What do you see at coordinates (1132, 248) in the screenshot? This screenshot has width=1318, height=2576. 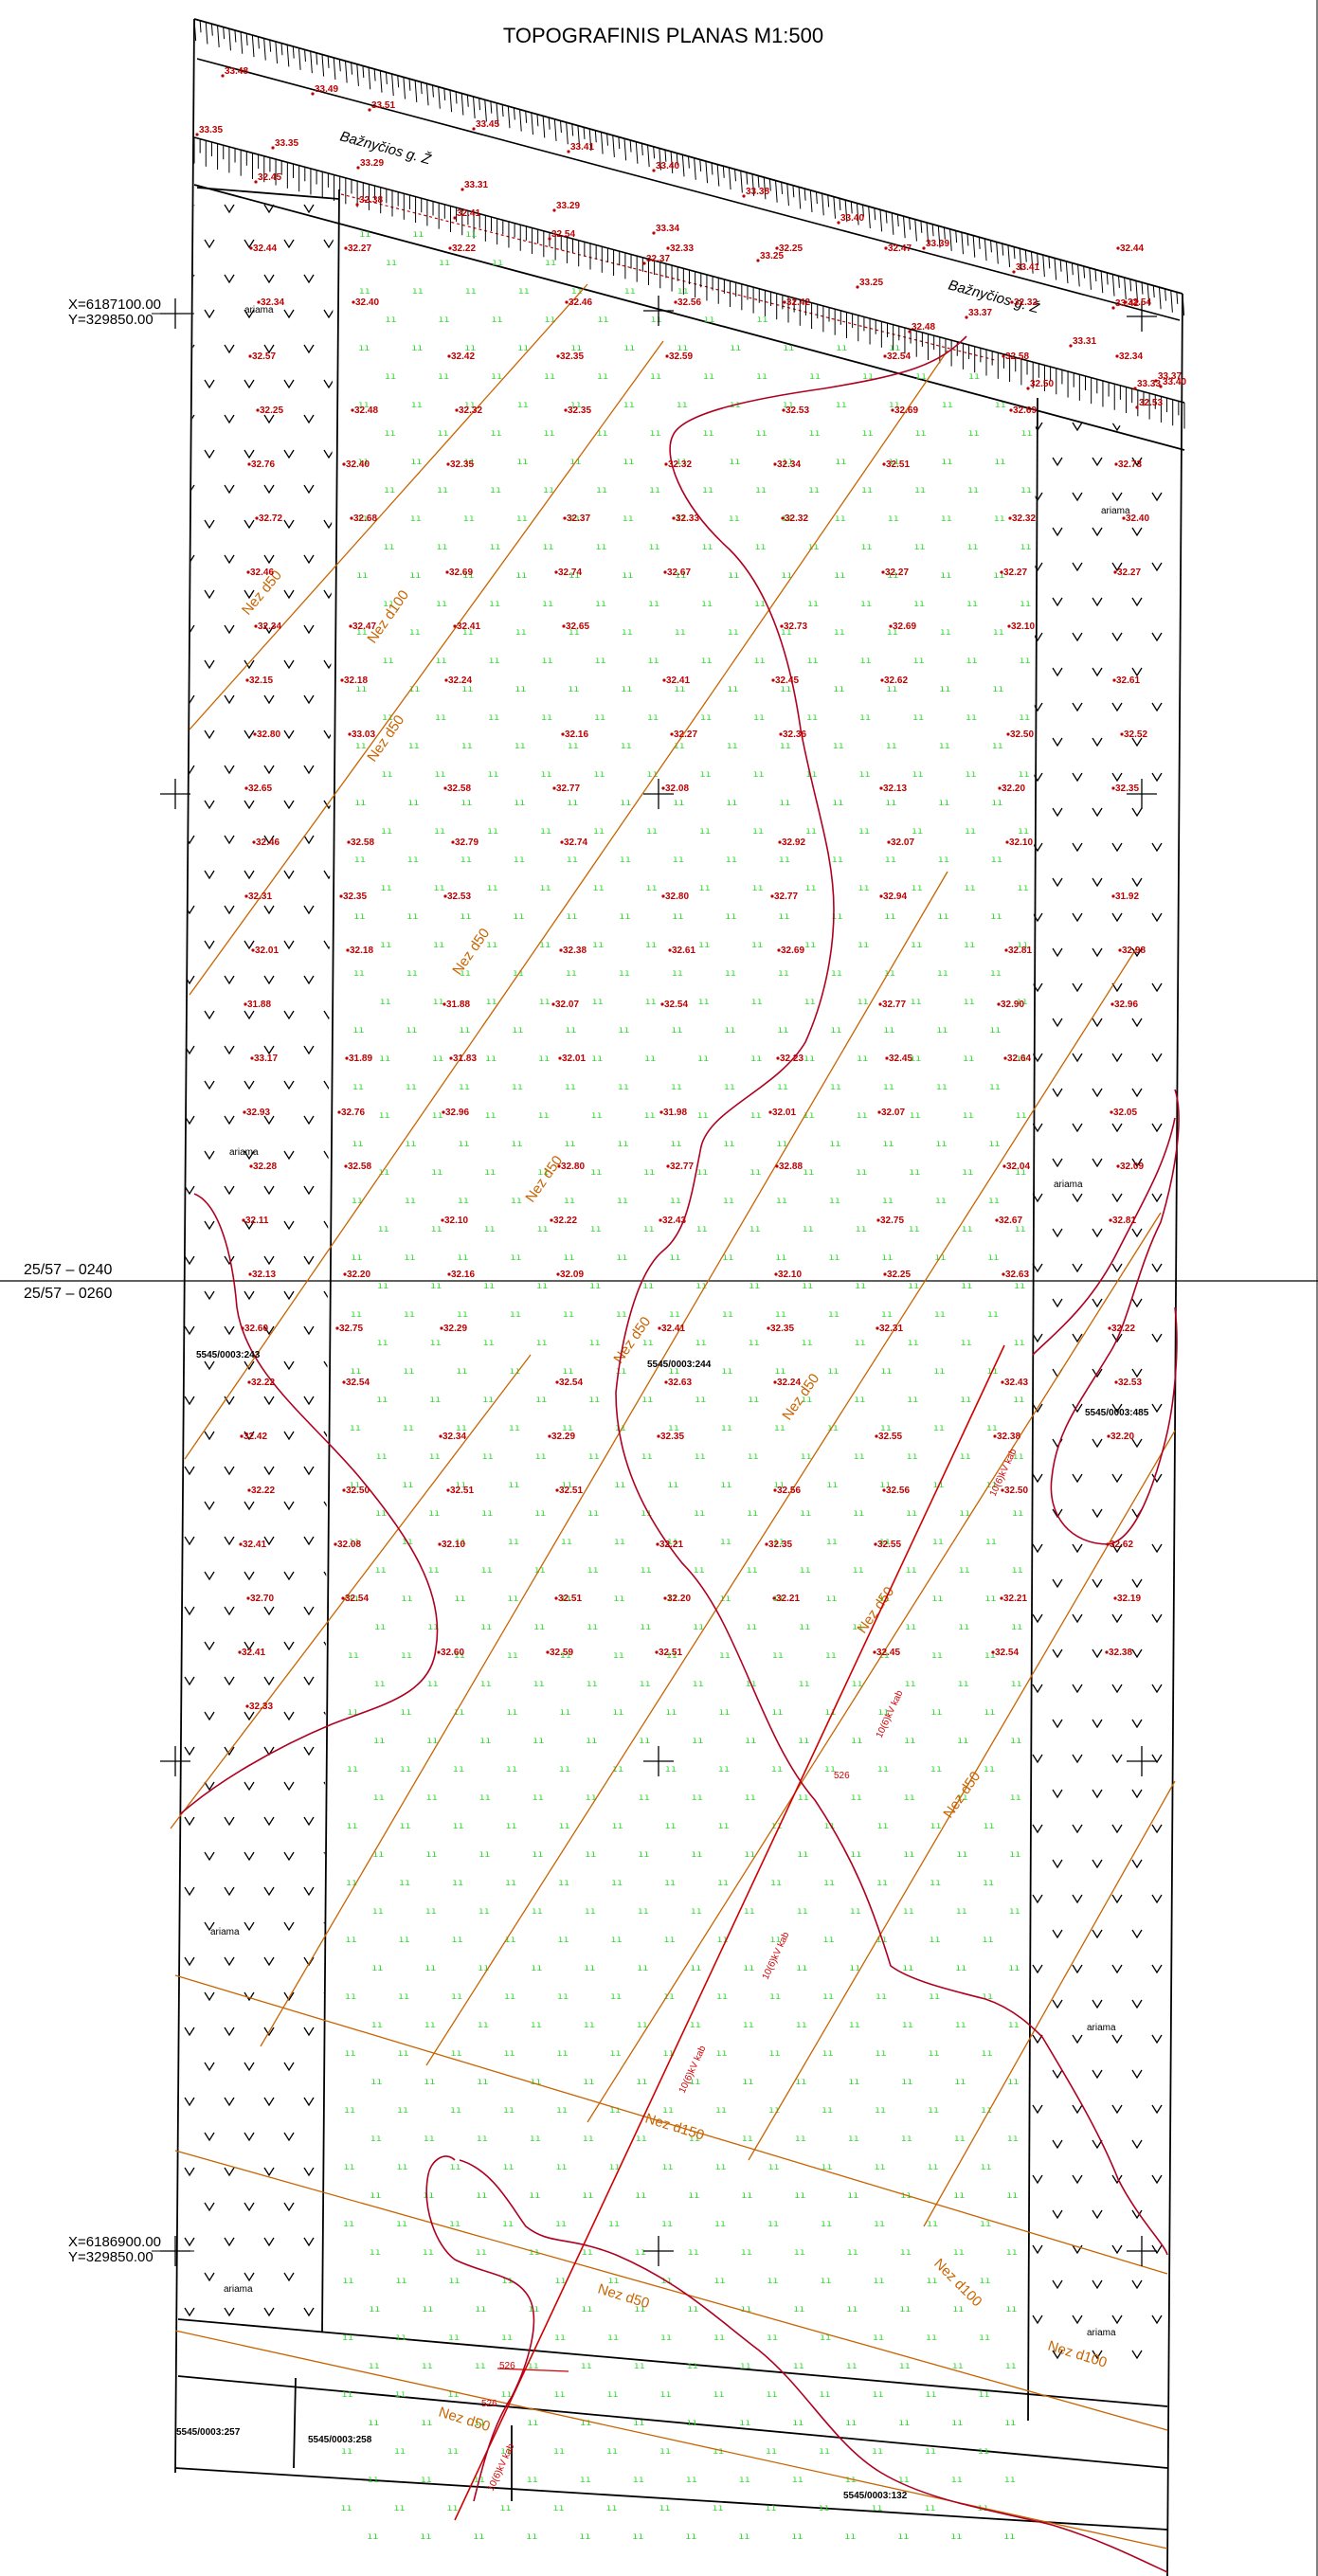 I see `elevation-label: 32.44` at bounding box center [1132, 248].